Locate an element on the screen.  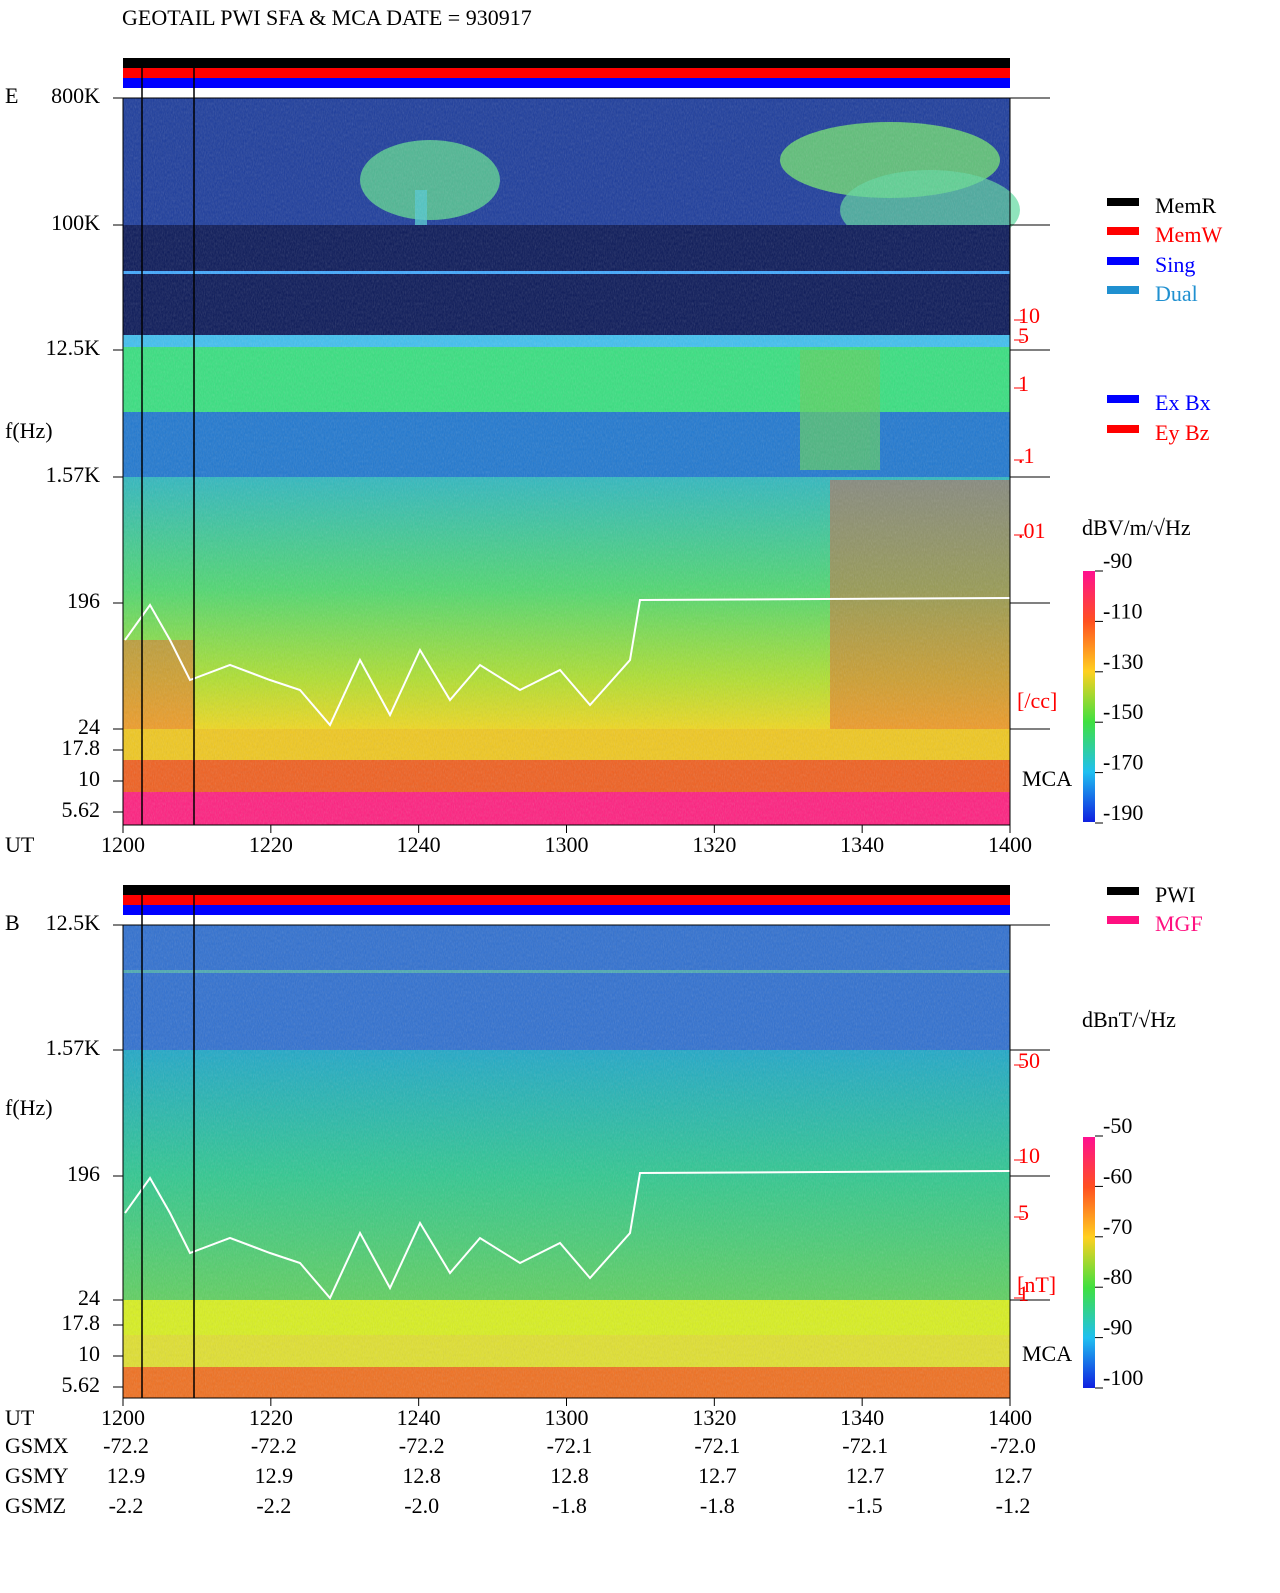
density-tick-label: 1 is located at coordinates (1023, 1293).